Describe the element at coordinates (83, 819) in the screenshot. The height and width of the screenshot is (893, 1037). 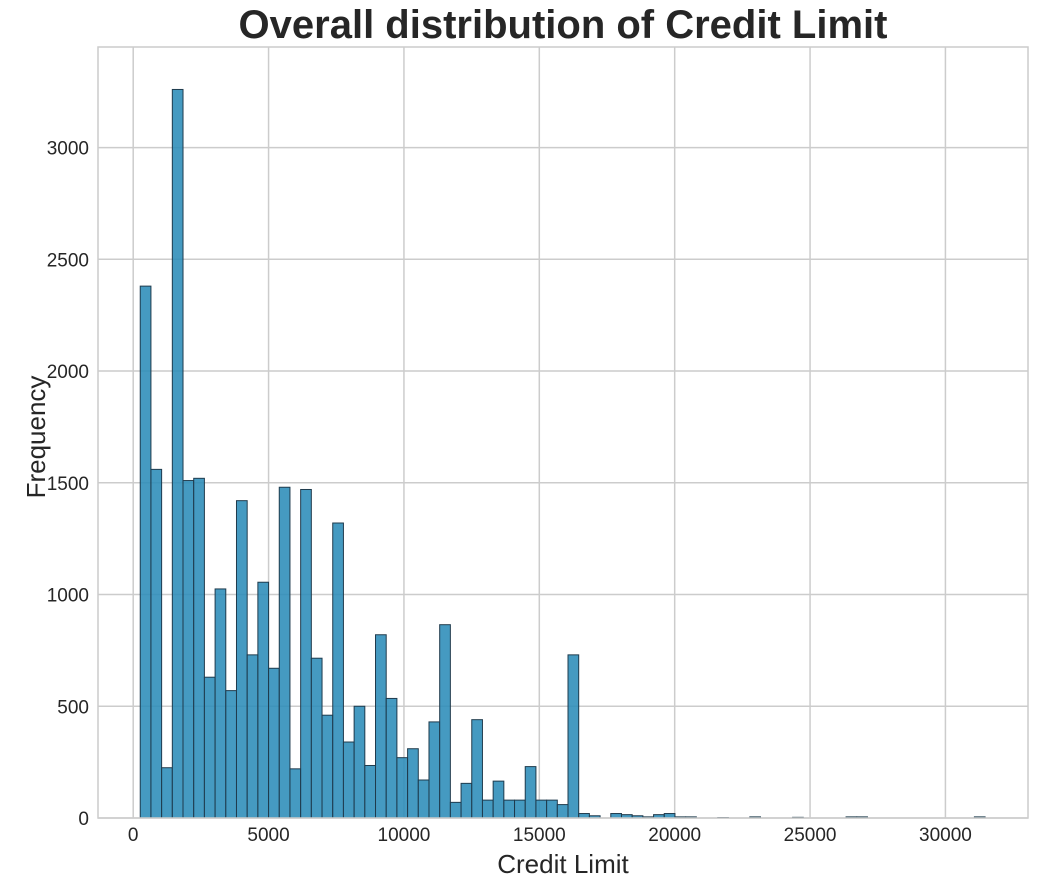
I see `y-tick-label: 0` at that location.